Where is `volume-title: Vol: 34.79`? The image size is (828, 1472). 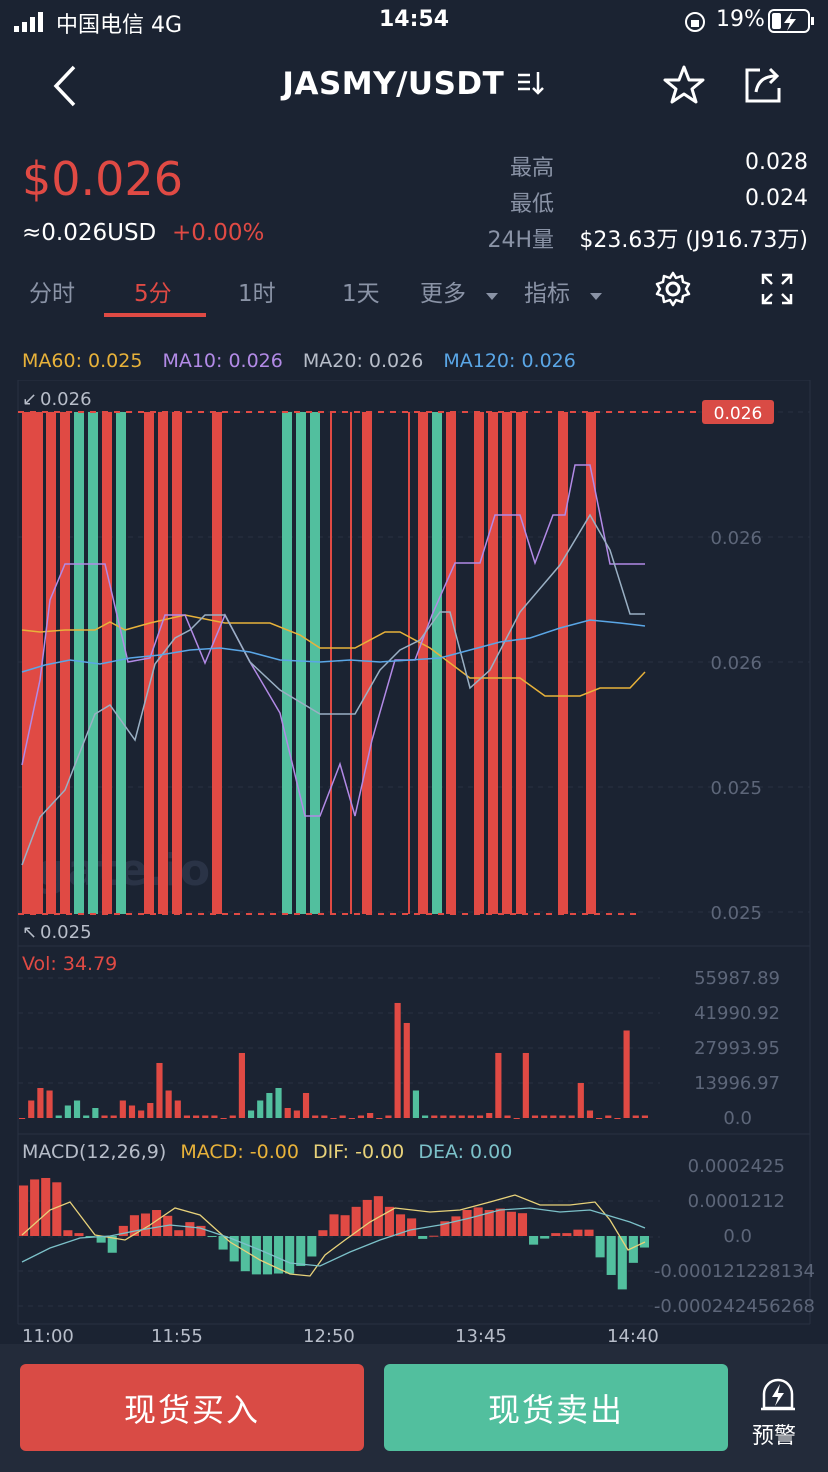
volume-title: Vol: 34.79 is located at coordinates (70, 964).